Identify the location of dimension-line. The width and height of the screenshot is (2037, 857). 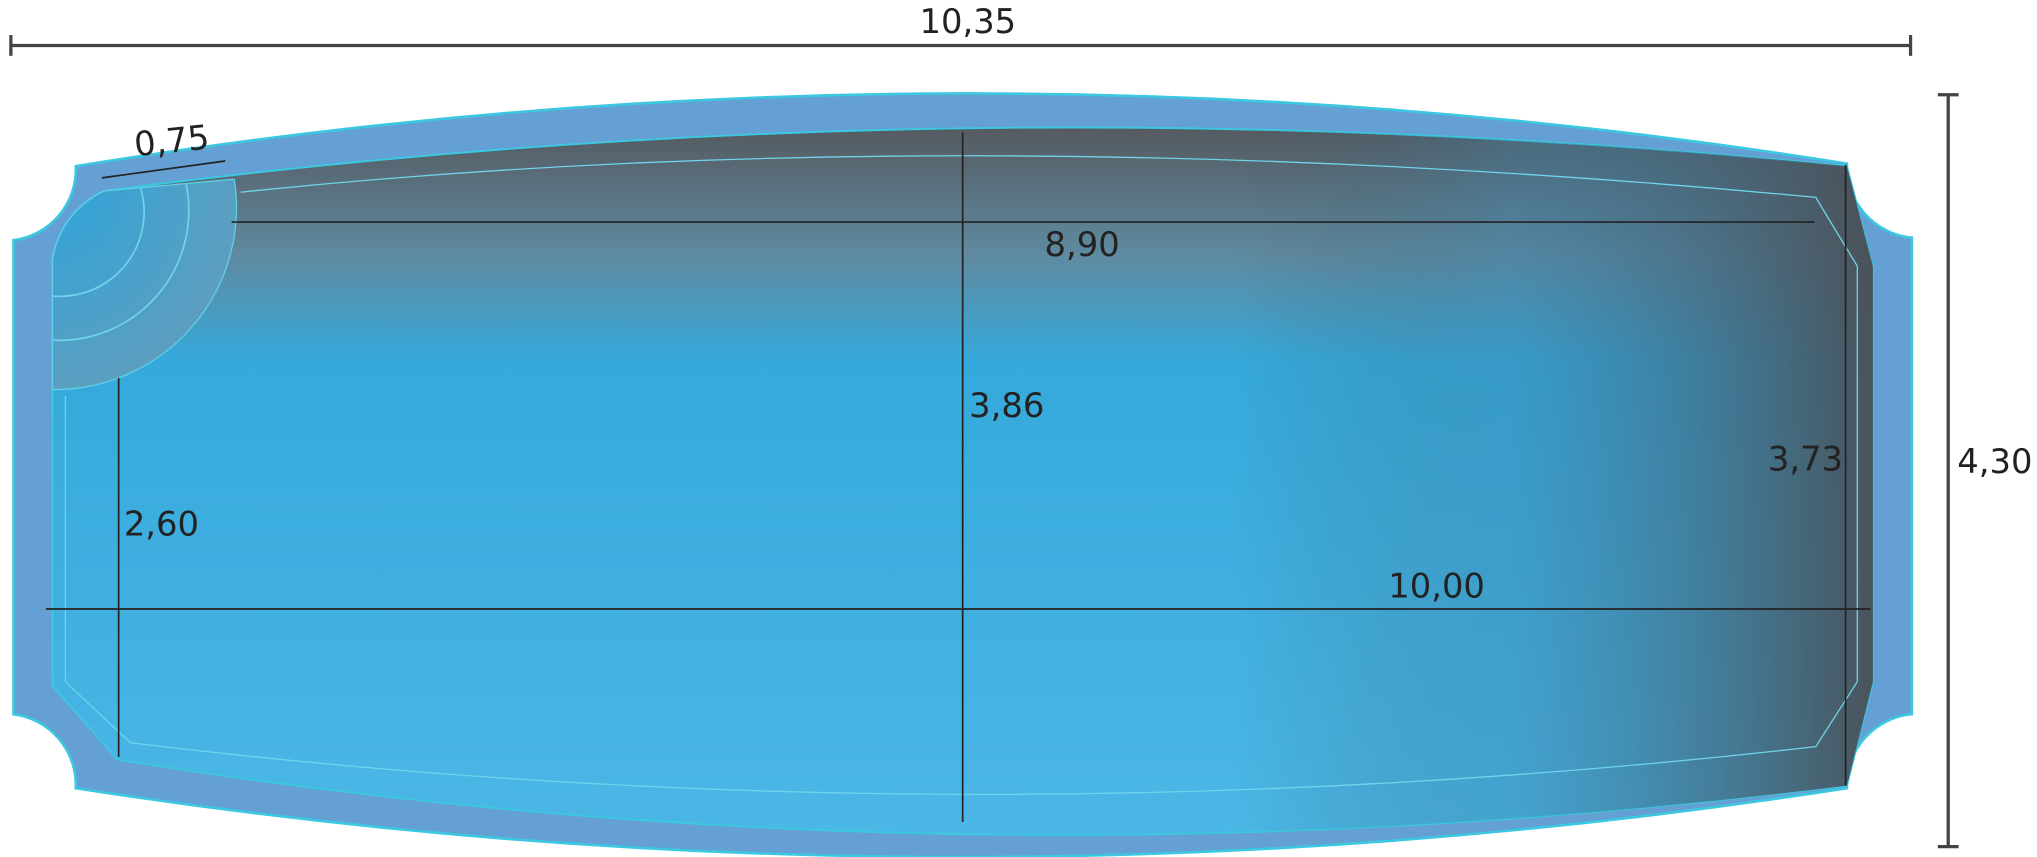
(163, 169).